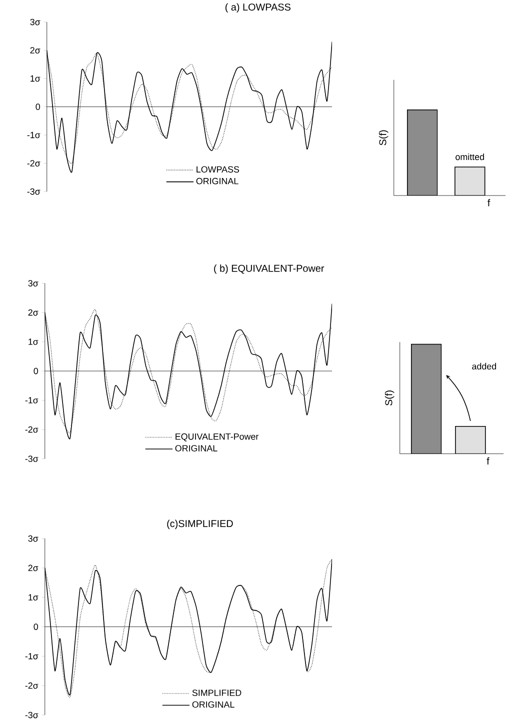 Image resolution: width=521 pixels, height=723 pixels. I want to click on chart-title: (c)SIMPLIFIED, so click(199, 525).